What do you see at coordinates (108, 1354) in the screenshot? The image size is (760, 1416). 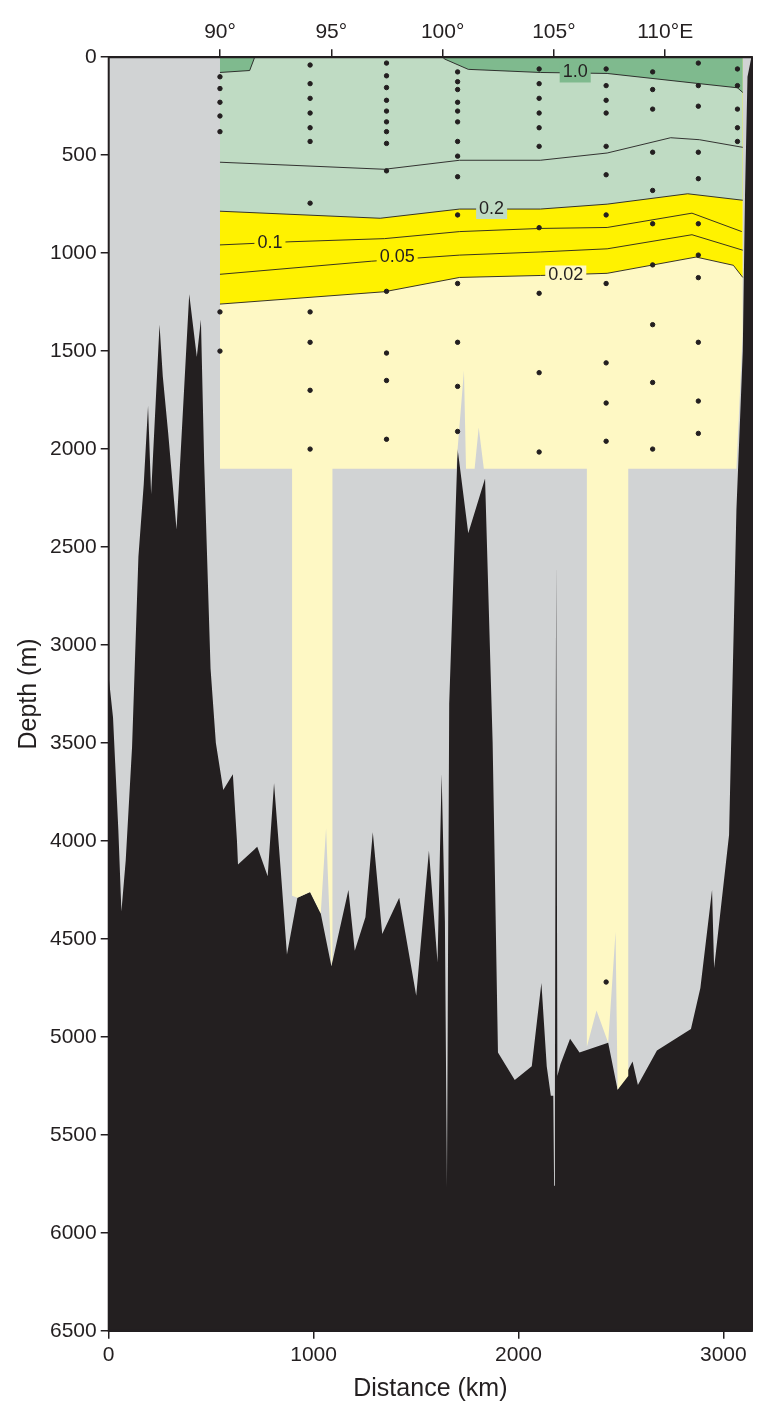 I see `x-tick-label: 0` at bounding box center [108, 1354].